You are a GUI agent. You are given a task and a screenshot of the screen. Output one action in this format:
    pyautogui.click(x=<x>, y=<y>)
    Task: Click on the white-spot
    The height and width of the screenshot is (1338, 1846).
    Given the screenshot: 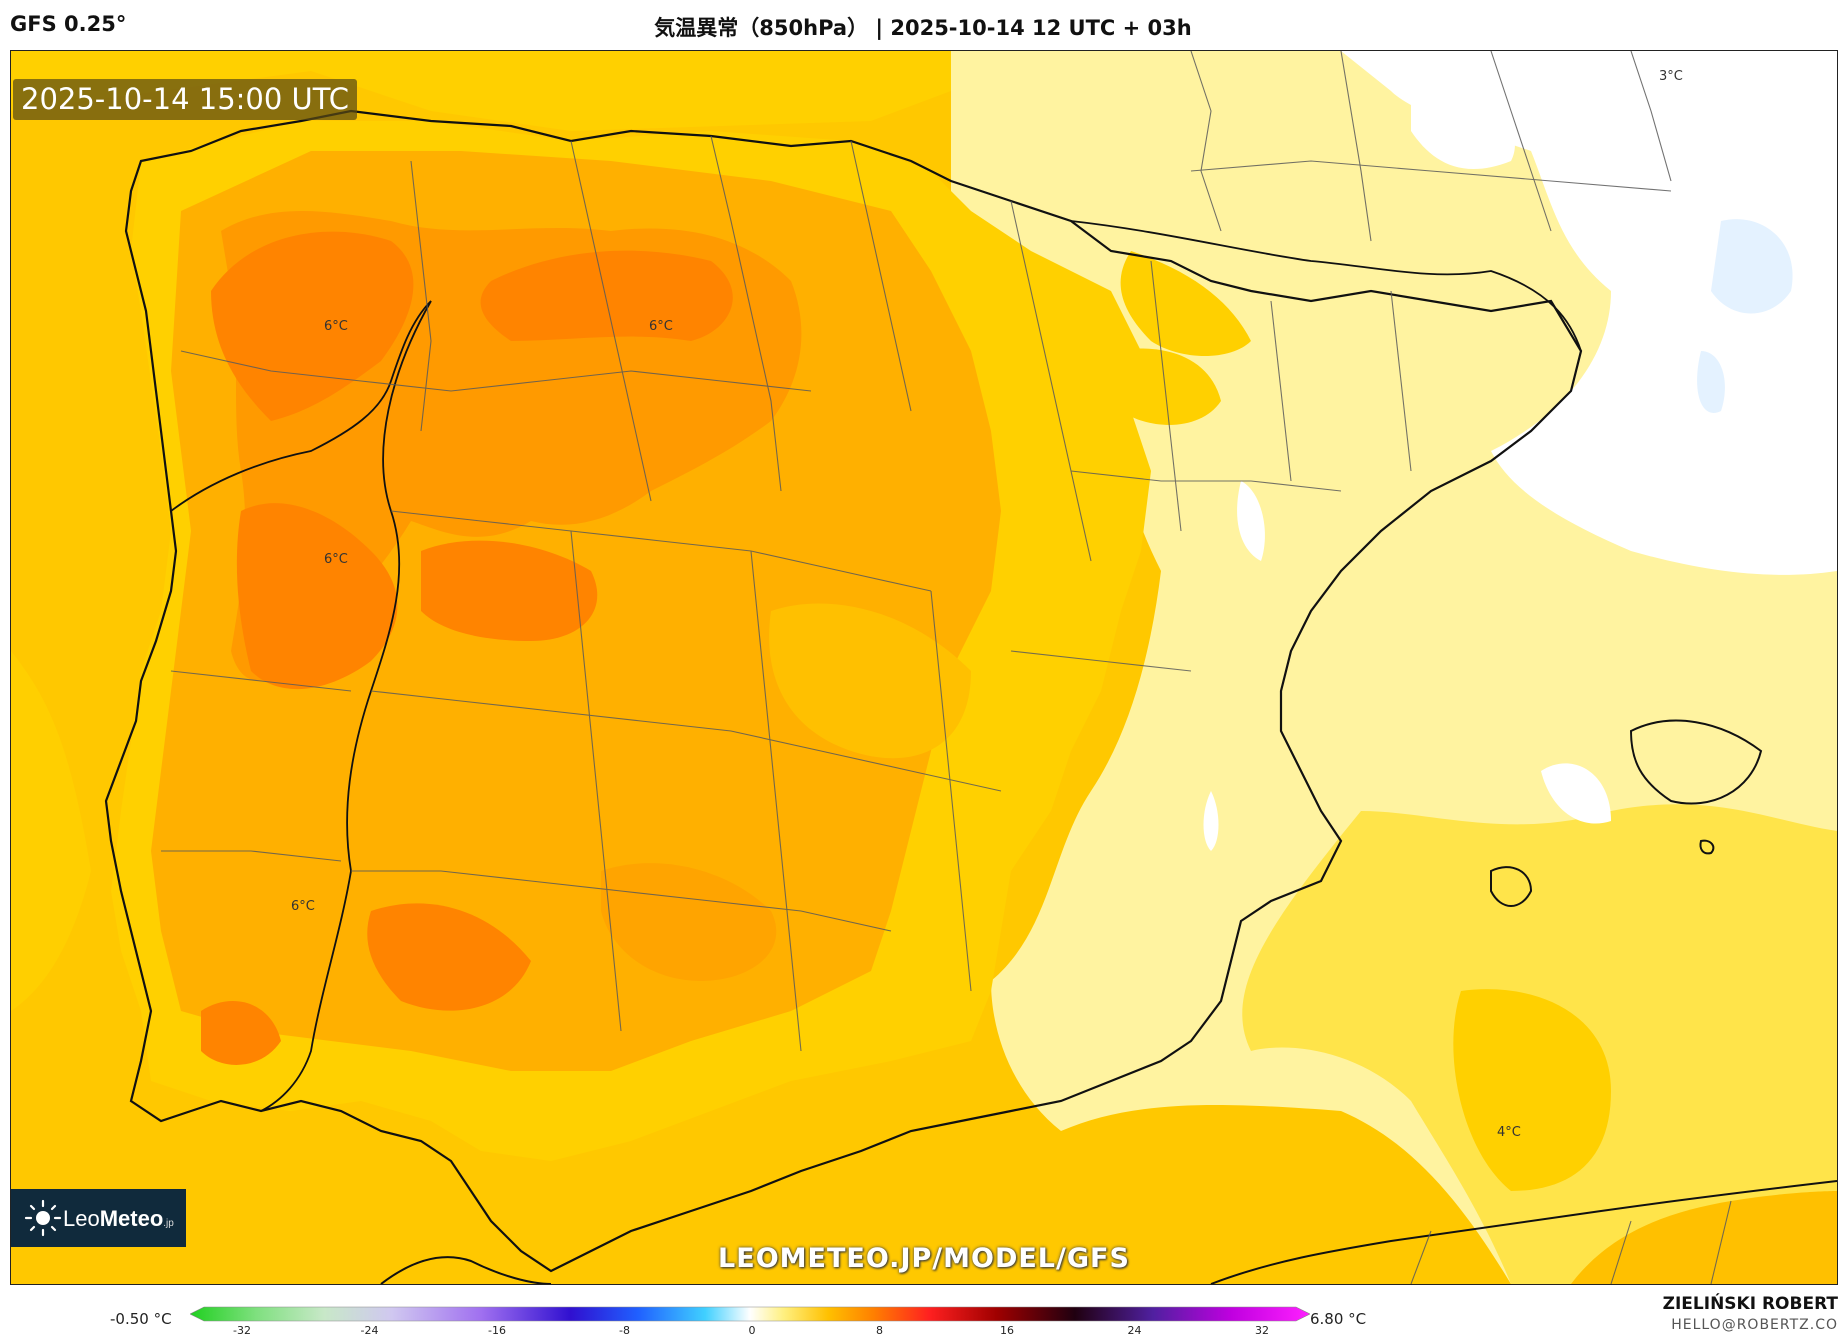 What is the action you would take?
    pyautogui.click(x=1251, y=521)
    